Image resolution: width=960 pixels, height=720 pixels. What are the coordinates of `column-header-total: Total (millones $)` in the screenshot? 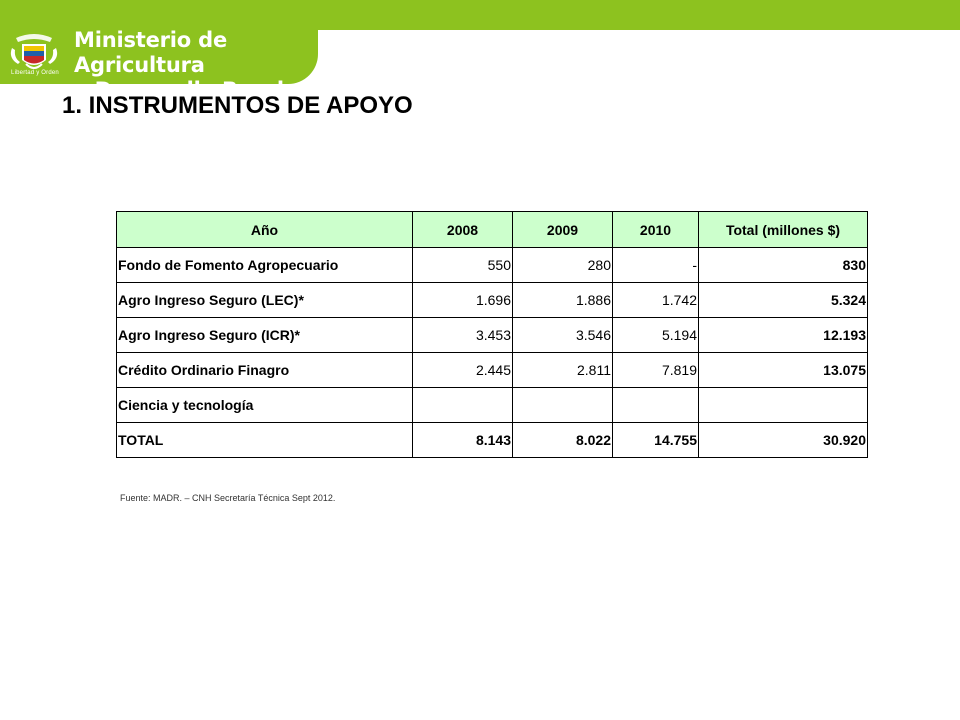 It's located at (783, 229).